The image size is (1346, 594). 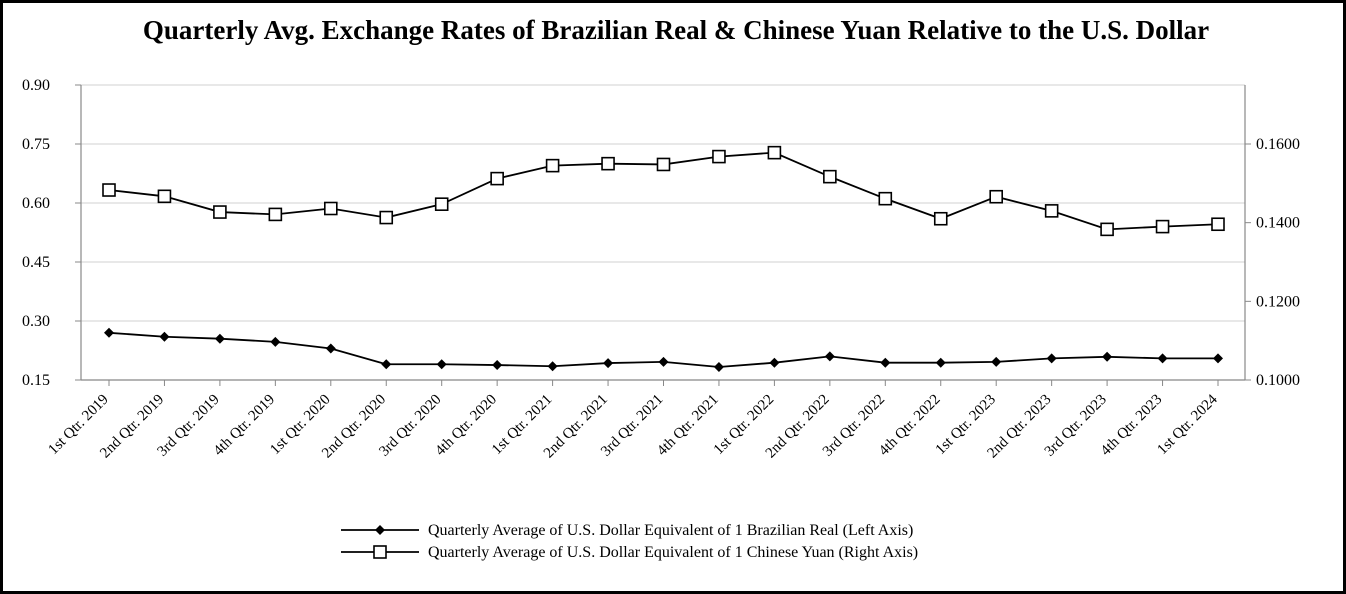 What do you see at coordinates (36, 85) in the screenshot?
I see `left-axis-tick-label: 0.90` at bounding box center [36, 85].